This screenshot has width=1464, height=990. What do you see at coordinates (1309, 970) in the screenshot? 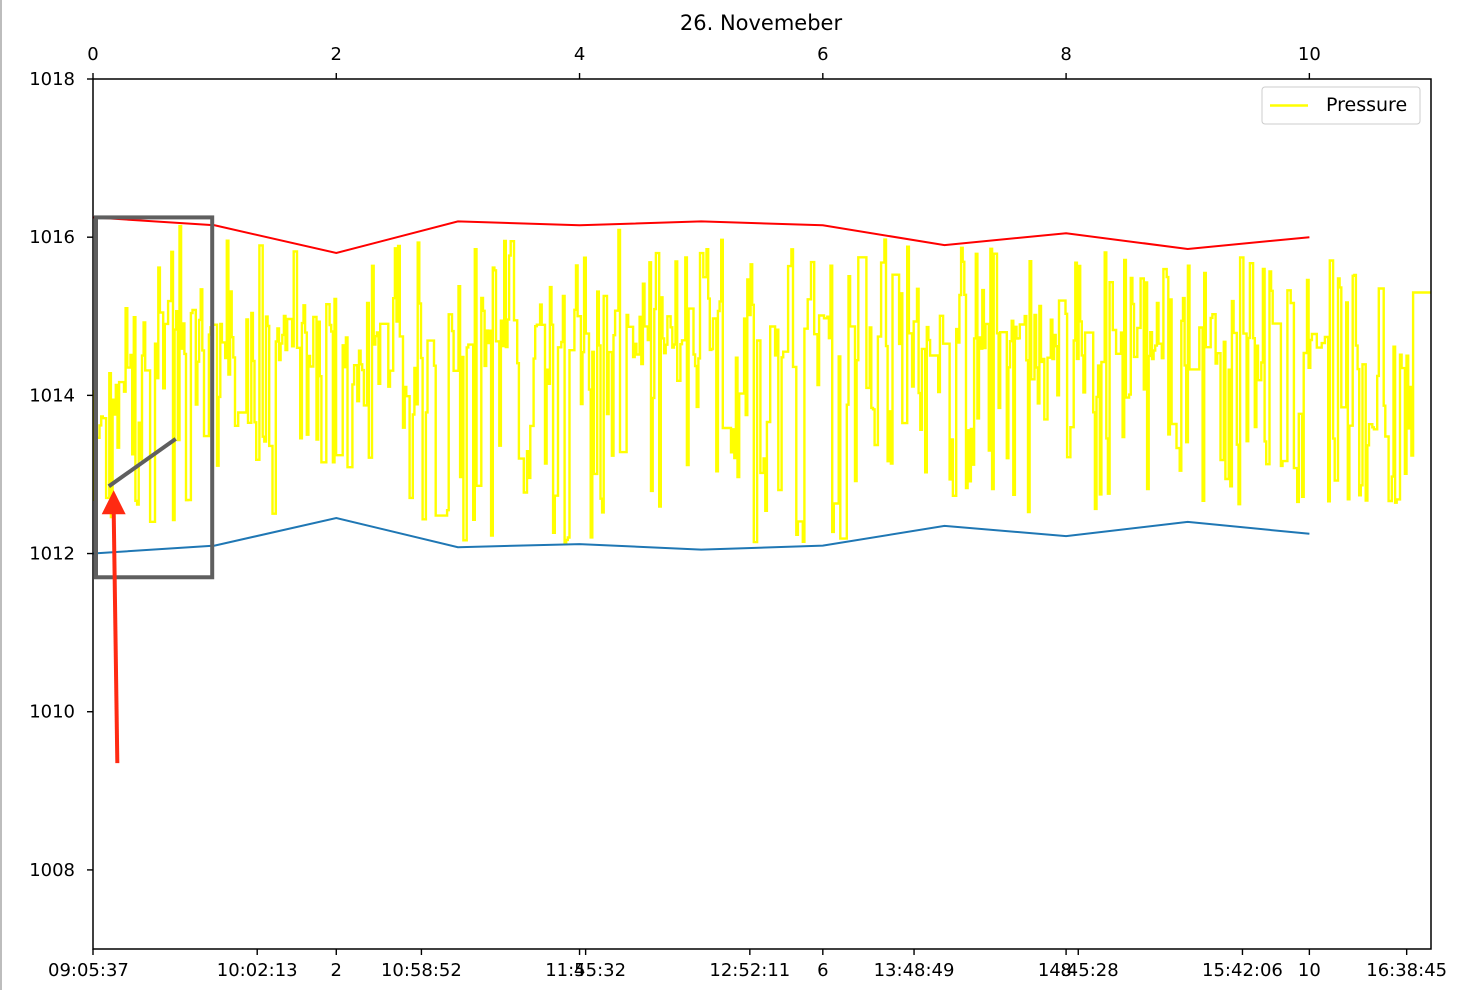
I see `x-bottom-tick-label: 10` at bounding box center [1309, 970].